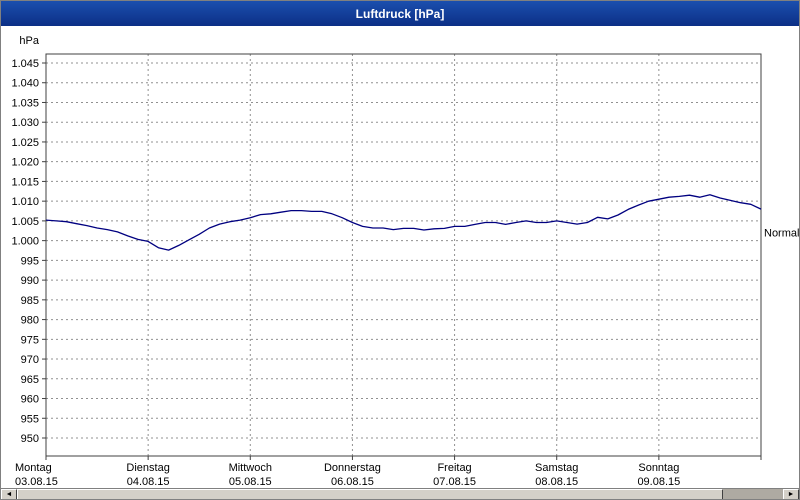 The image size is (800, 500). What do you see at coordinates (30, 321) in the screenshot?
I see `y-tick-label: 980` at bounding box center [30, 321].